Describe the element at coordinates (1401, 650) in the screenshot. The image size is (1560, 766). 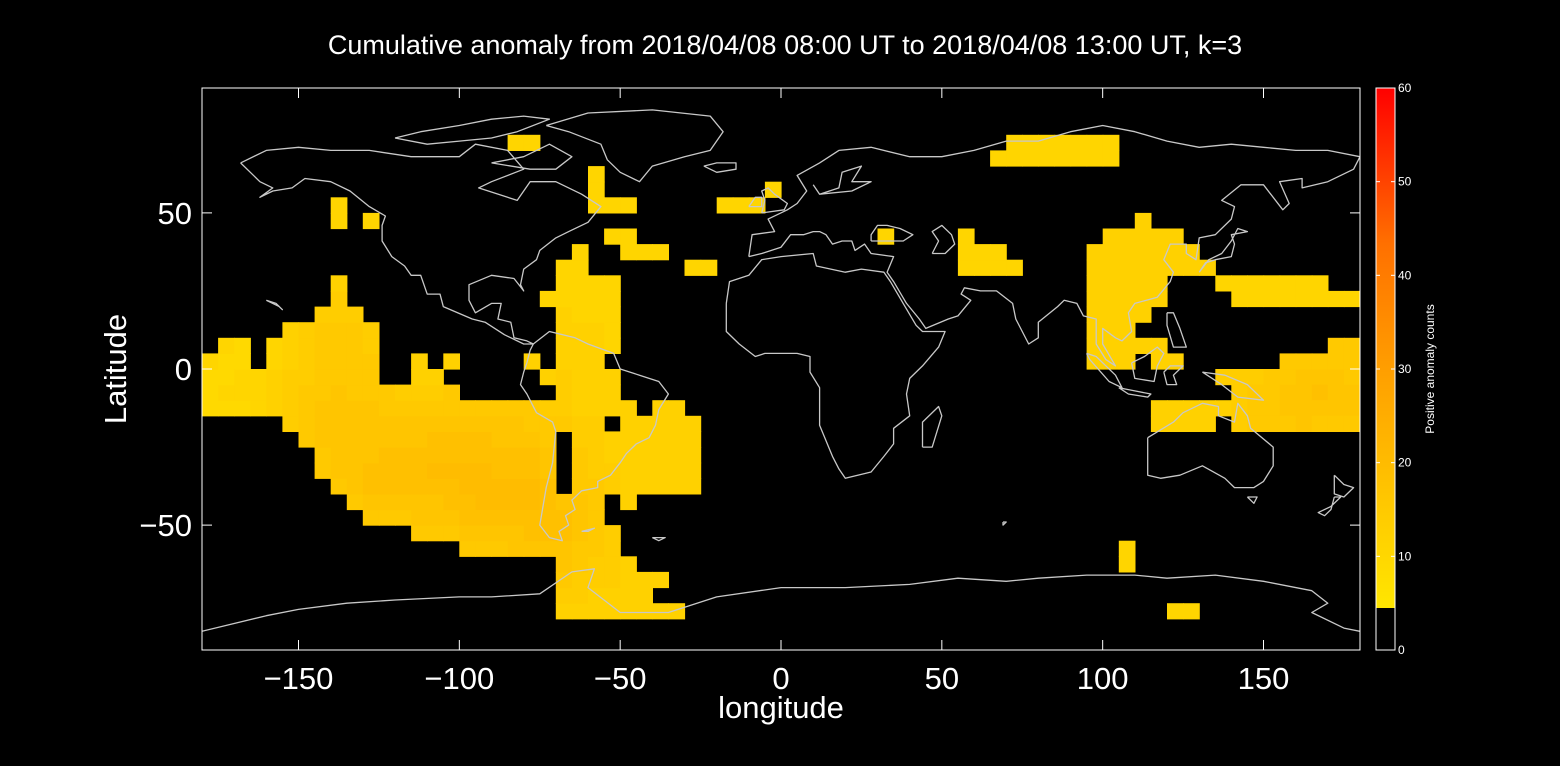
I see `colorbar-tick-label: 0` at that location.